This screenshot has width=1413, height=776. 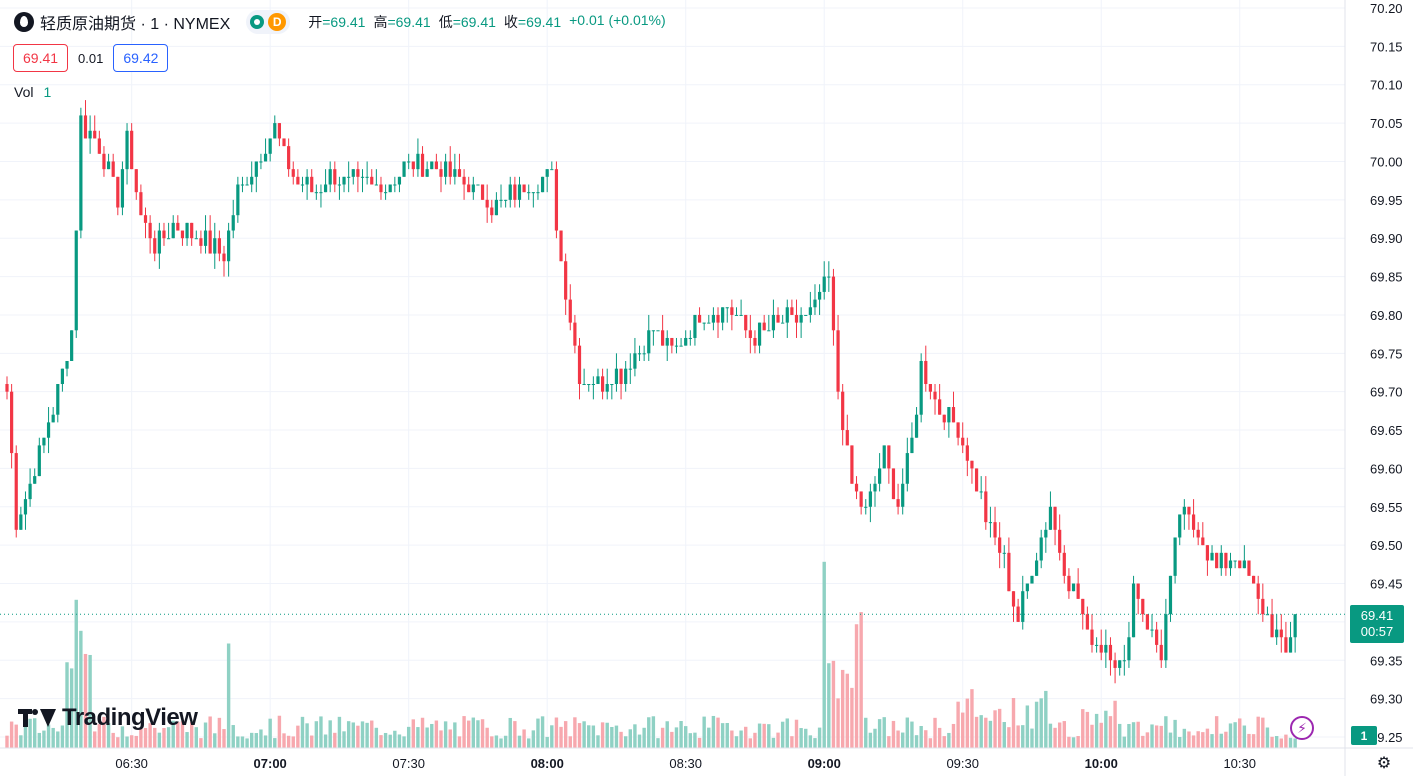 I want to click on tradingview-logo: TradingView, so click(x=108, y=718).